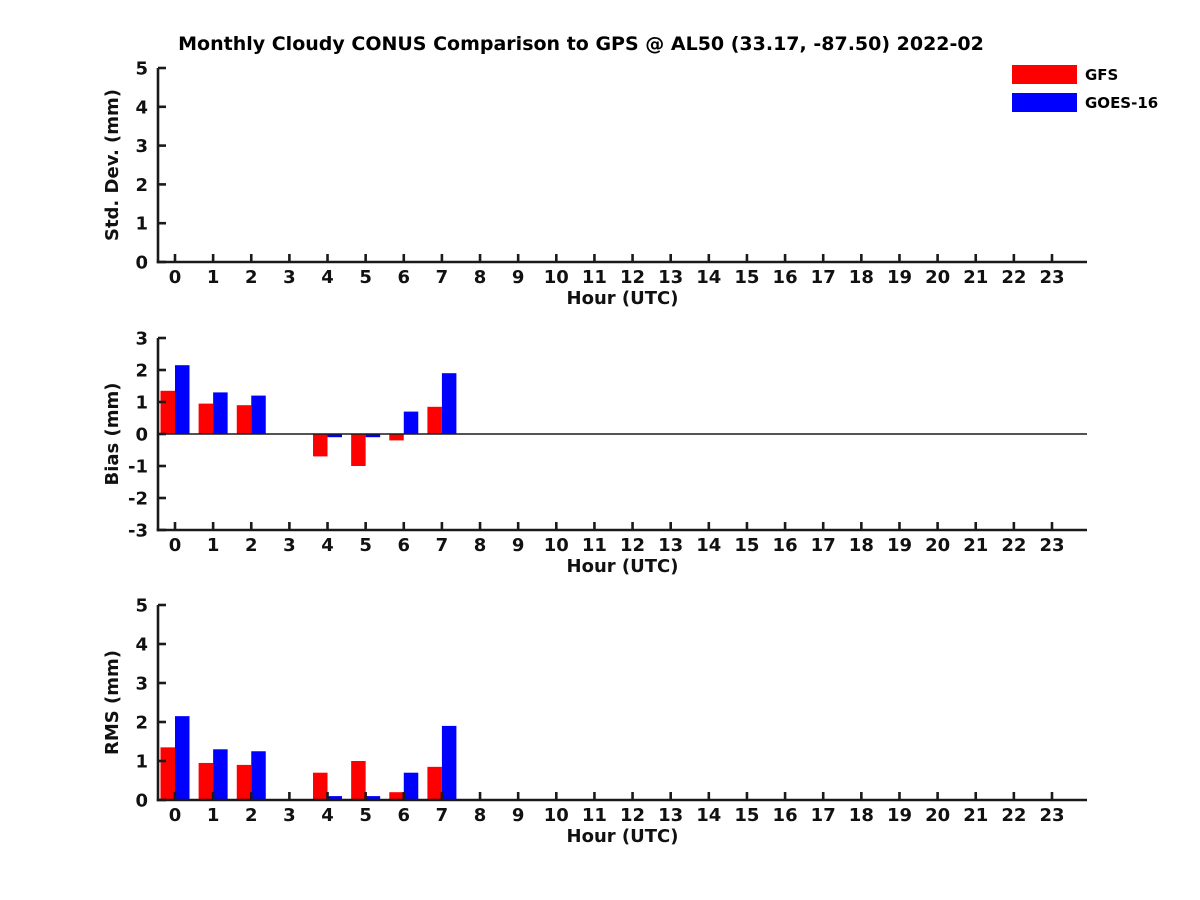 This screenshot has width=1200, height=900. Describe the element at coordinates (141, 185) in the screenshot. I see `y-tick-label: 2` at that location.